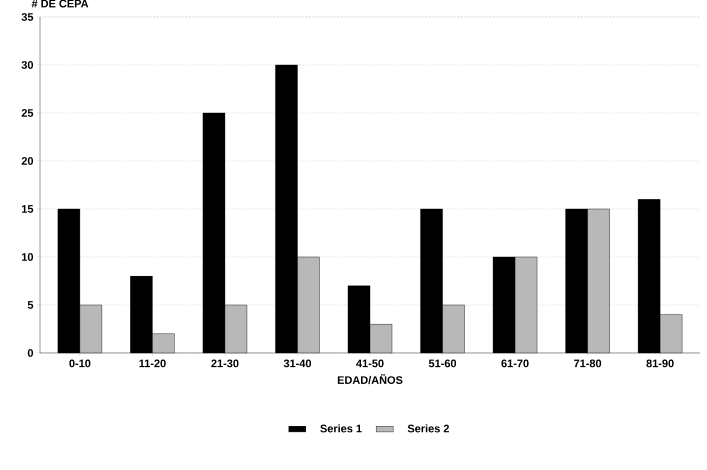 The width and height of the screenshot is (707, 470). What do you see at coordinates (515, 364) in the screenshot?
I see `x-tick-label: 61-70` at bounding box center [515, 364].